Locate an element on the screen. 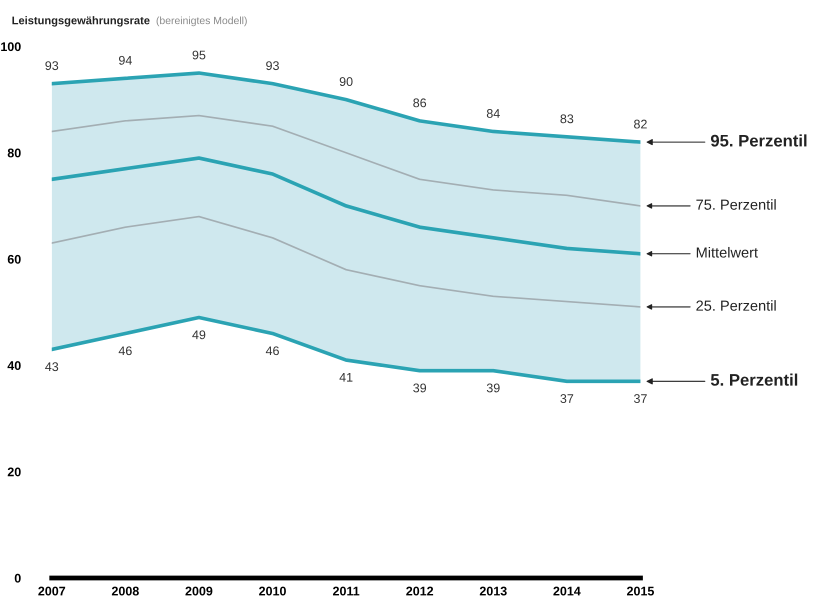 This screenshot has width=835, height=611. y-tick-label: 40 is located at coordinates (14, 365).